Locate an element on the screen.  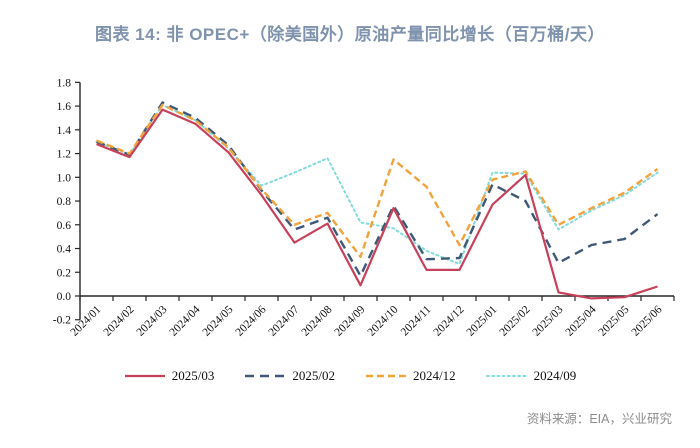
legend-label: 2025/02 is located at coordinates (313, 375).